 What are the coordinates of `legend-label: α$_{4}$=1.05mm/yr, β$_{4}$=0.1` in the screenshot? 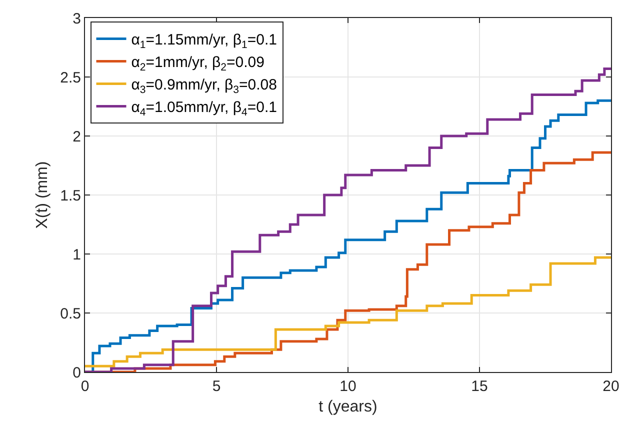 It's located at (204, 108).